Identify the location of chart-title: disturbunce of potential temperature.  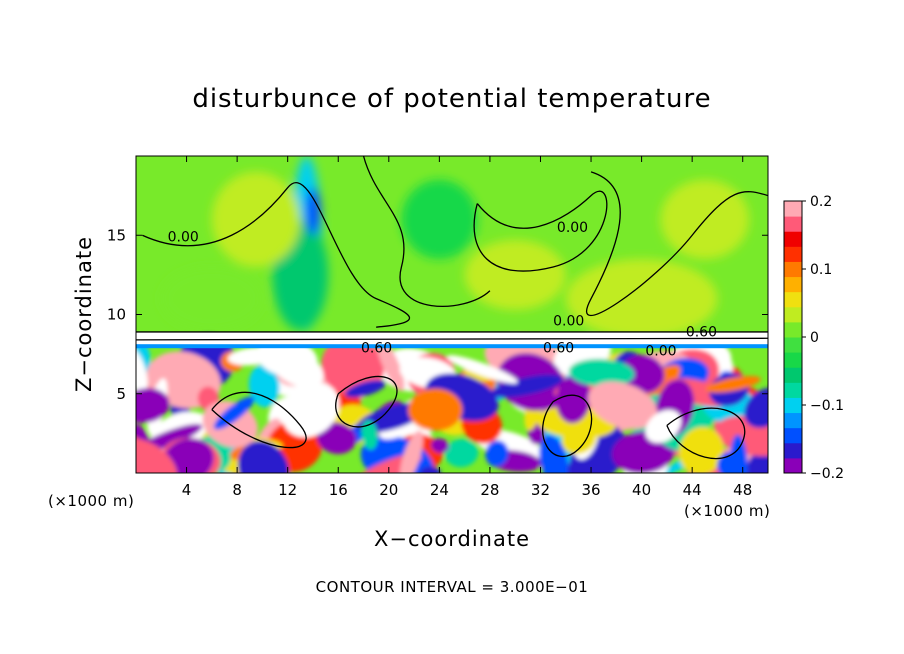
(452, 99).